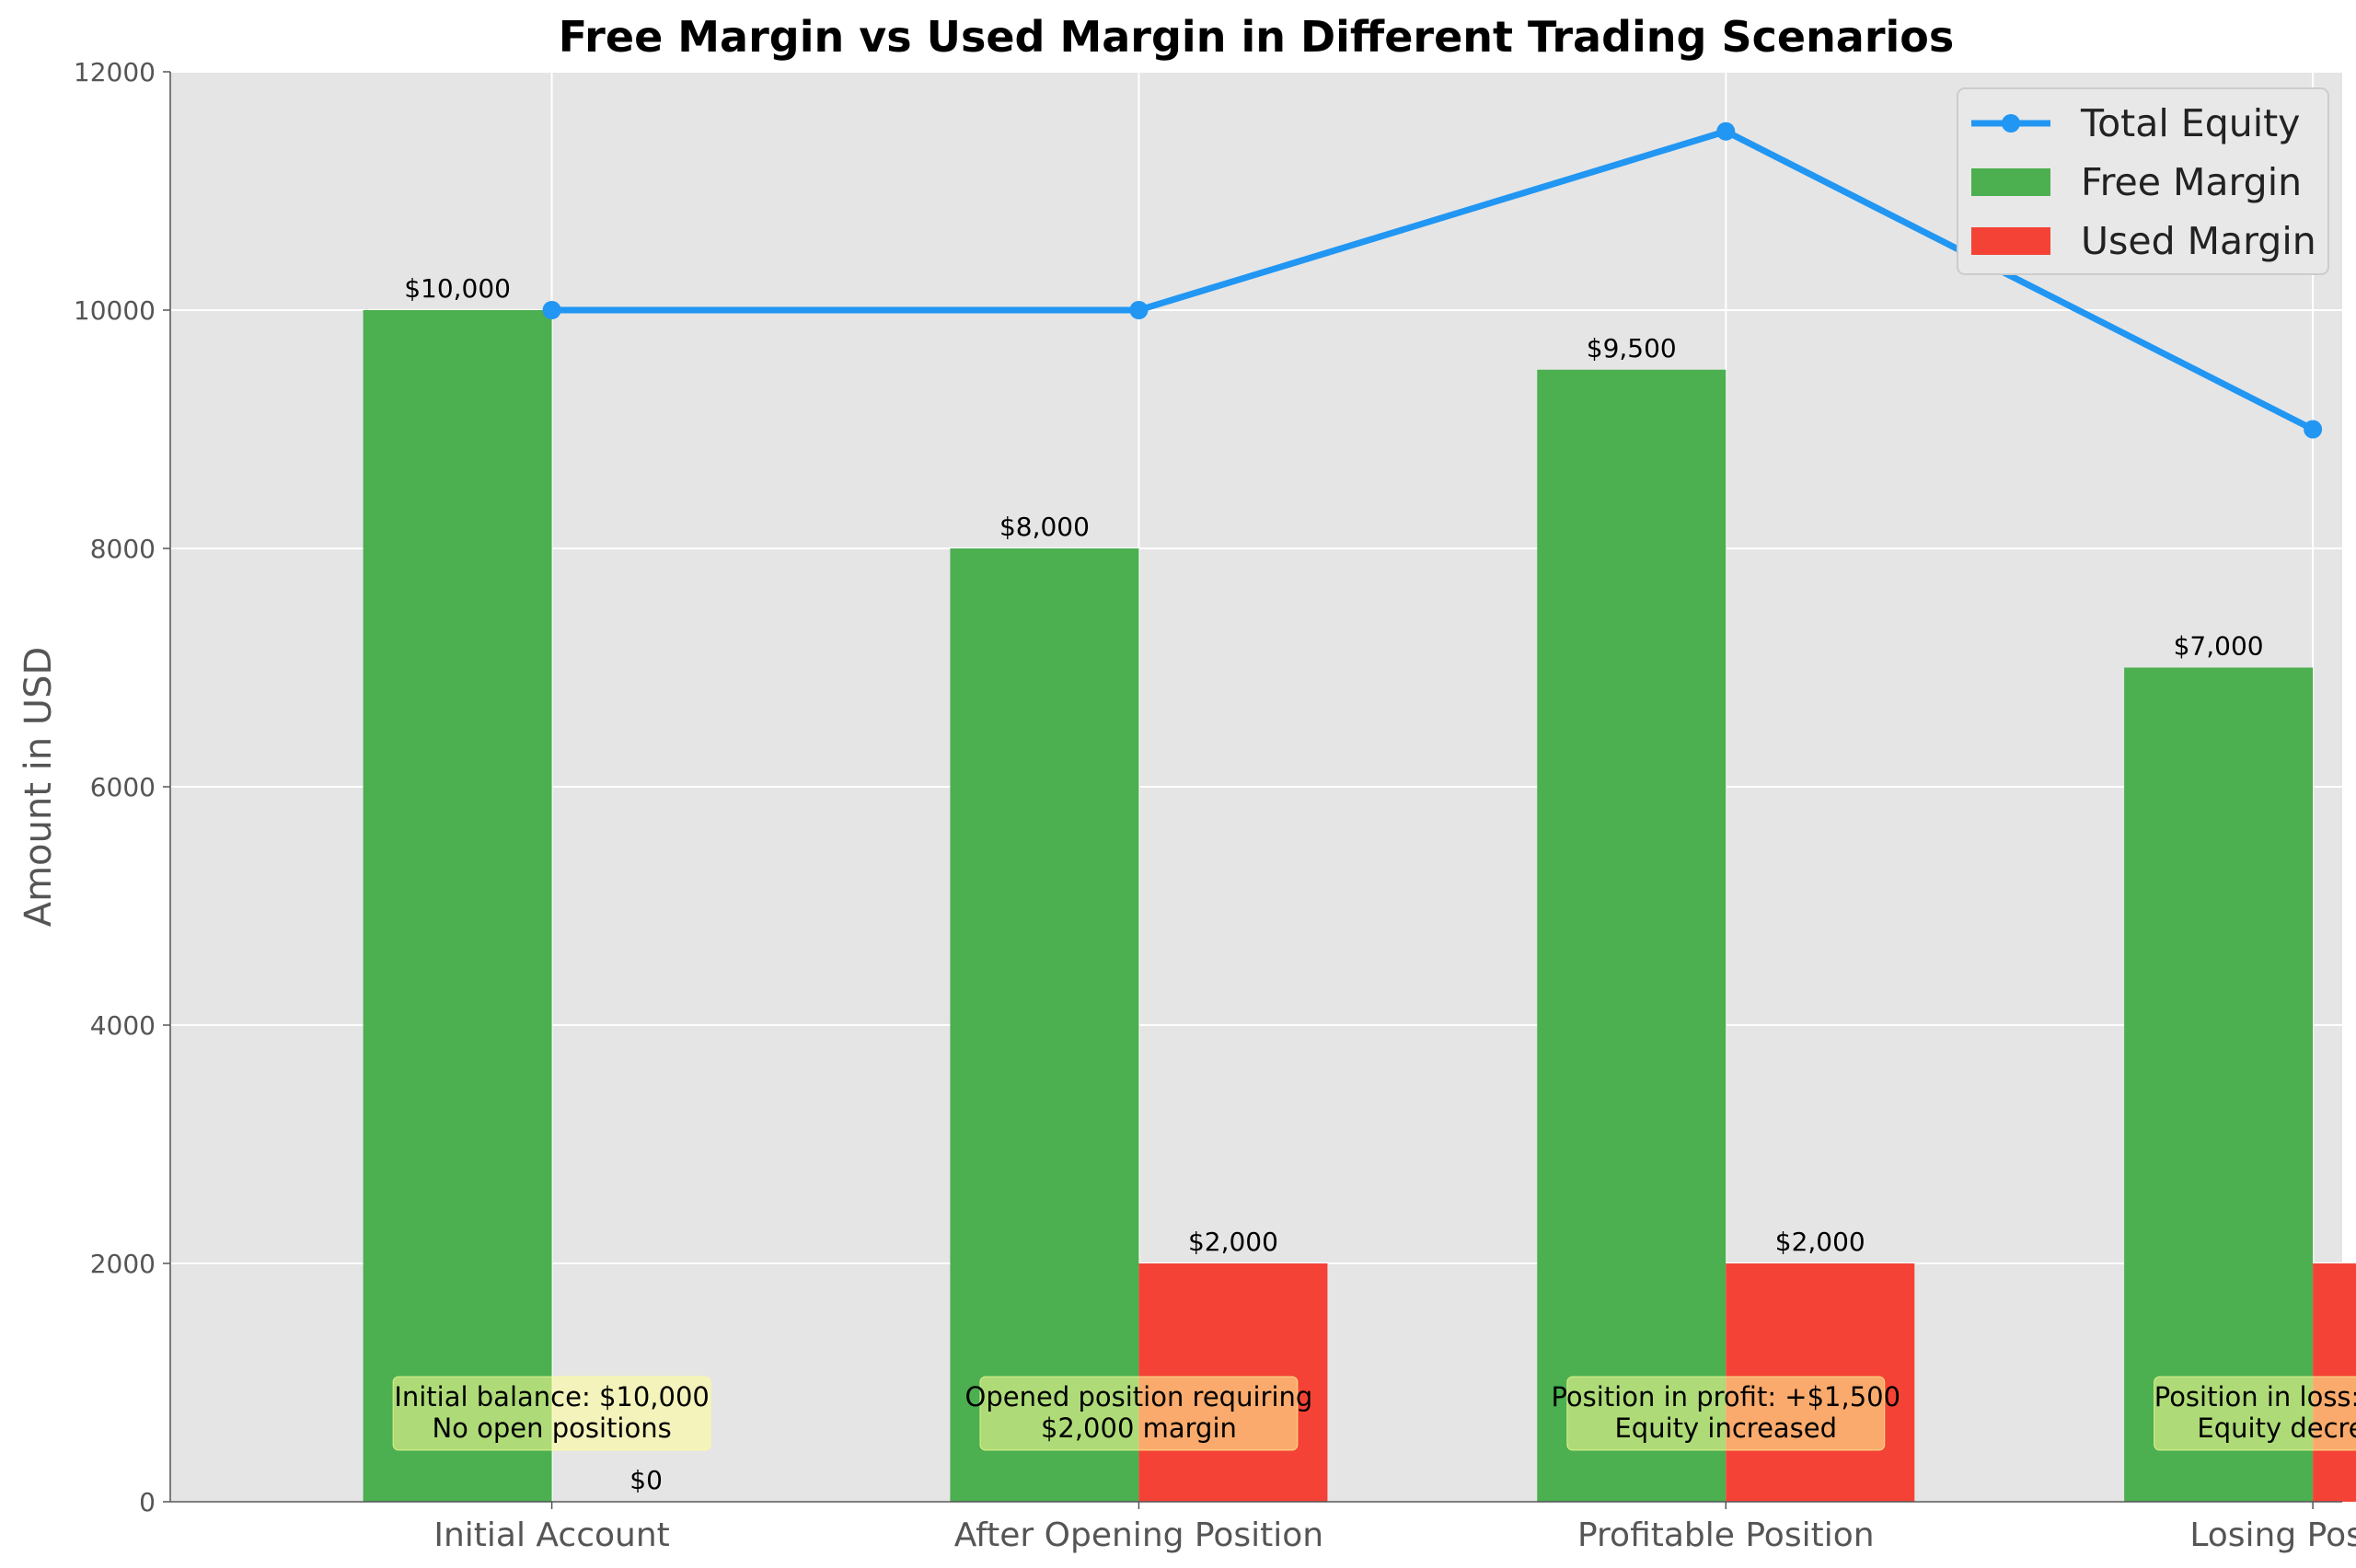 The image size is (2356, 1568). What do you see at coordinates (123, 1264) in the screenshot?
I see `y-tick-label: 2000` at bounding box center [123, 1264].